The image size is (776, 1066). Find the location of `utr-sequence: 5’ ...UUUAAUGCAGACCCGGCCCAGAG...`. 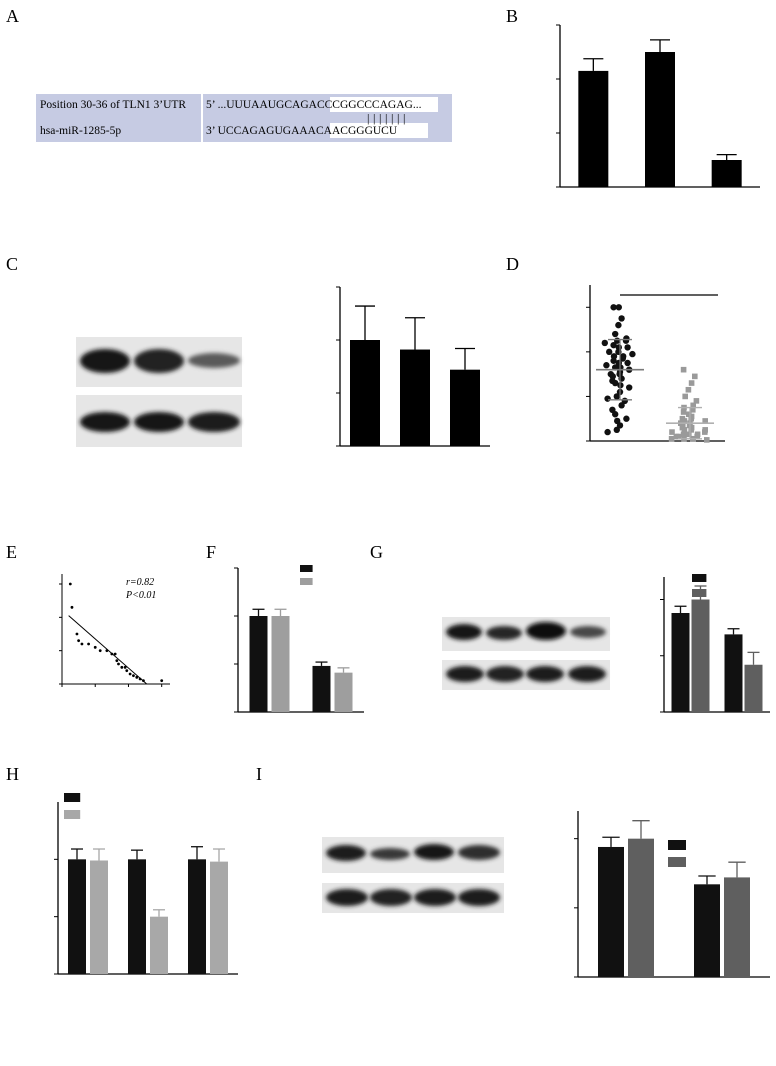

utr-sequence: 5’ ...UUUAAUGCAGACCCGGCCCAGAG... is located at coordinates (314, 105).